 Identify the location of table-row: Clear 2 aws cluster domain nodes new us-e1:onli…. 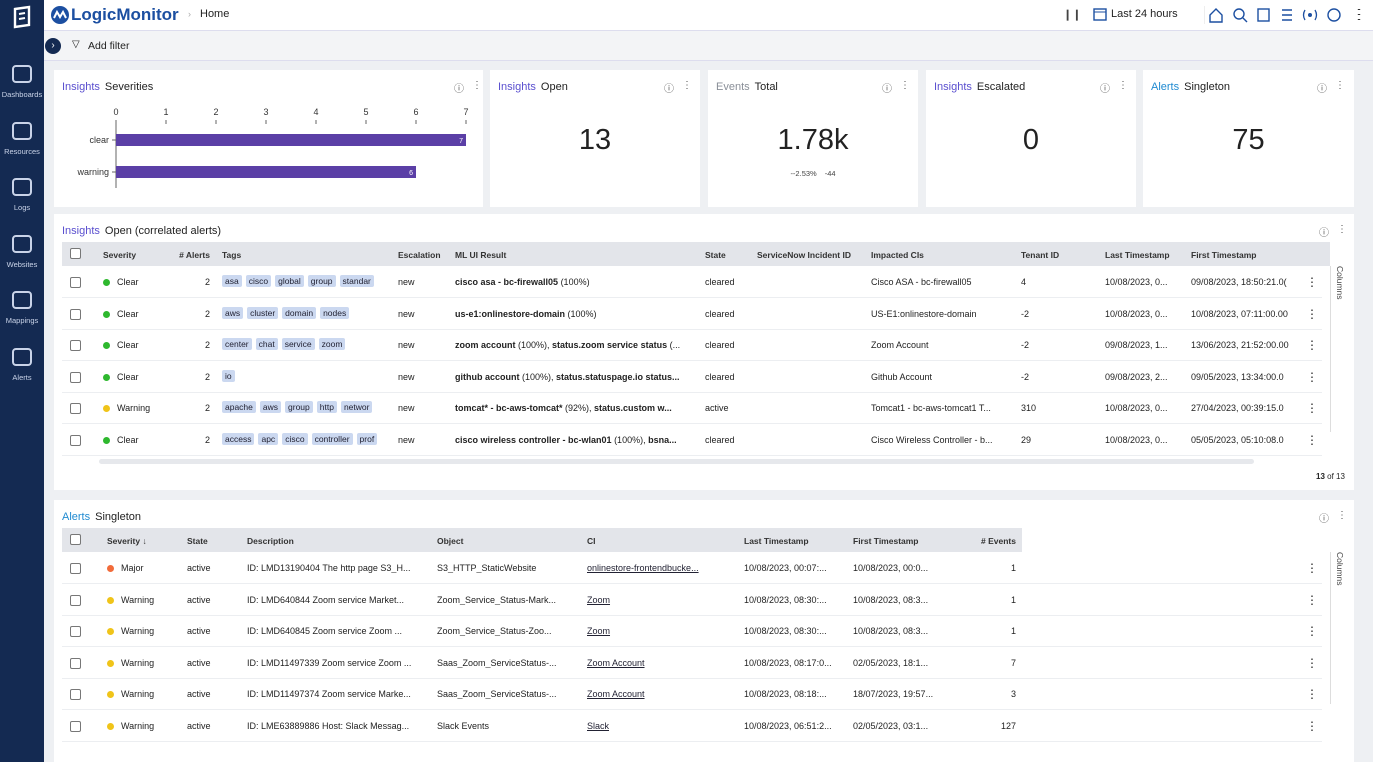
(692, 314).